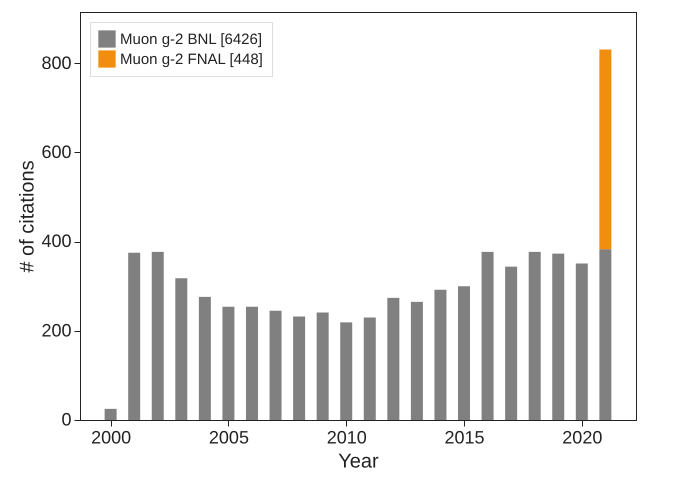 The height and width of the screenshot is (492, 684). What do you see at coordinates (56, 152) in the screenshot?
I see `y-tick-label: 600` at bounding box center [56, 152].